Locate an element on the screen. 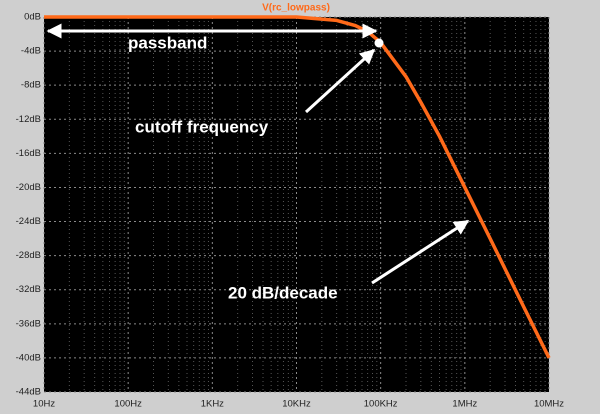 The width and height of the screenshot is (600, 414). y-tick-label: -8dB is located at coordinates (31, 85).